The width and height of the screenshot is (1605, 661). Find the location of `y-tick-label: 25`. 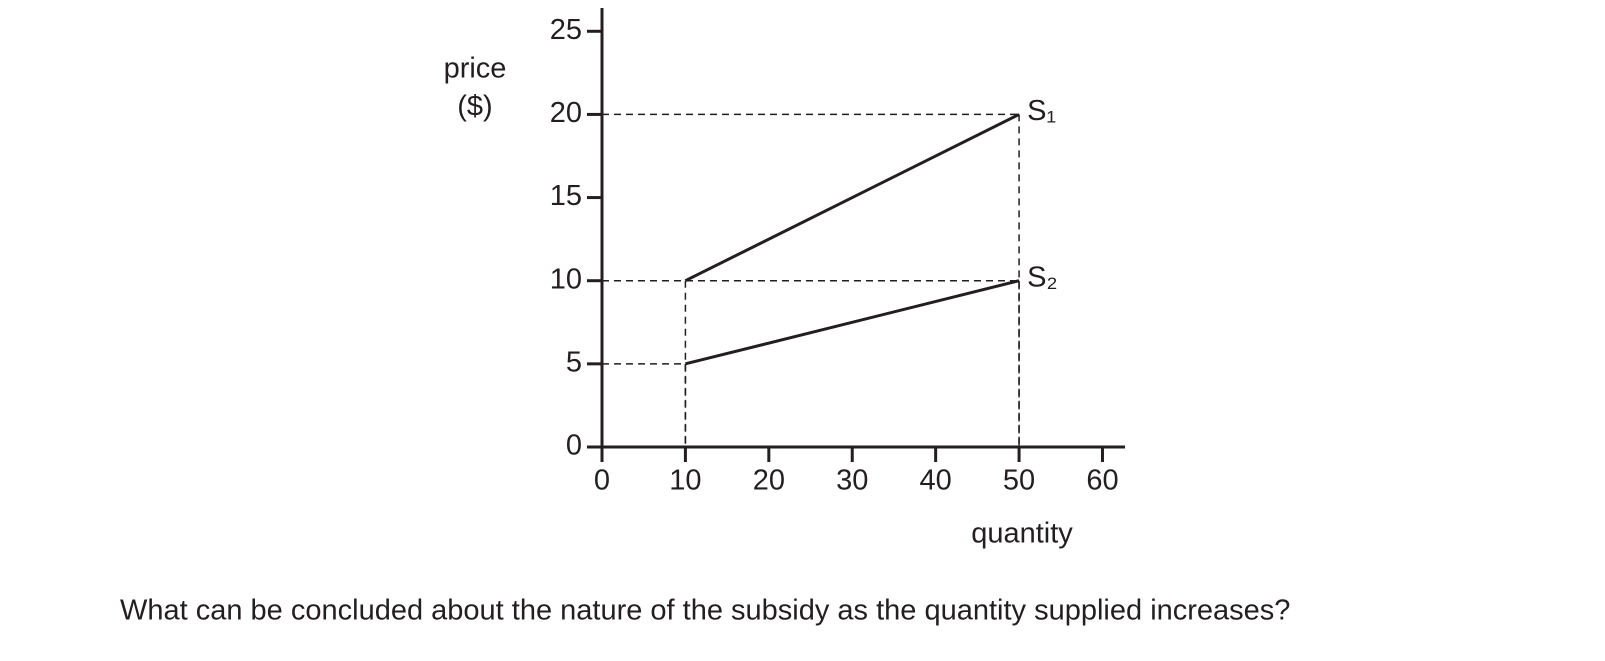

y-tick-label: 25 is located at coordinates (566, 30).